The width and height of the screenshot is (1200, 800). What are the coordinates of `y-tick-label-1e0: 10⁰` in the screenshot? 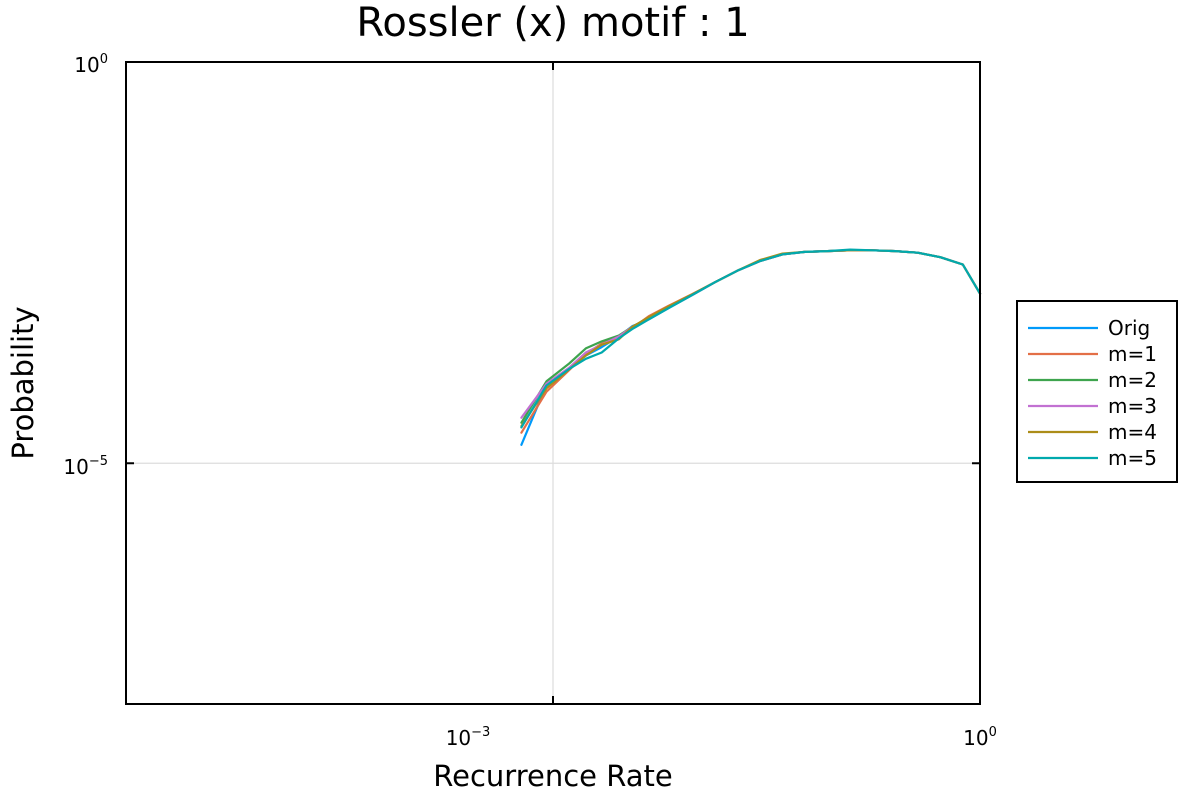 It's located at (91, 64).